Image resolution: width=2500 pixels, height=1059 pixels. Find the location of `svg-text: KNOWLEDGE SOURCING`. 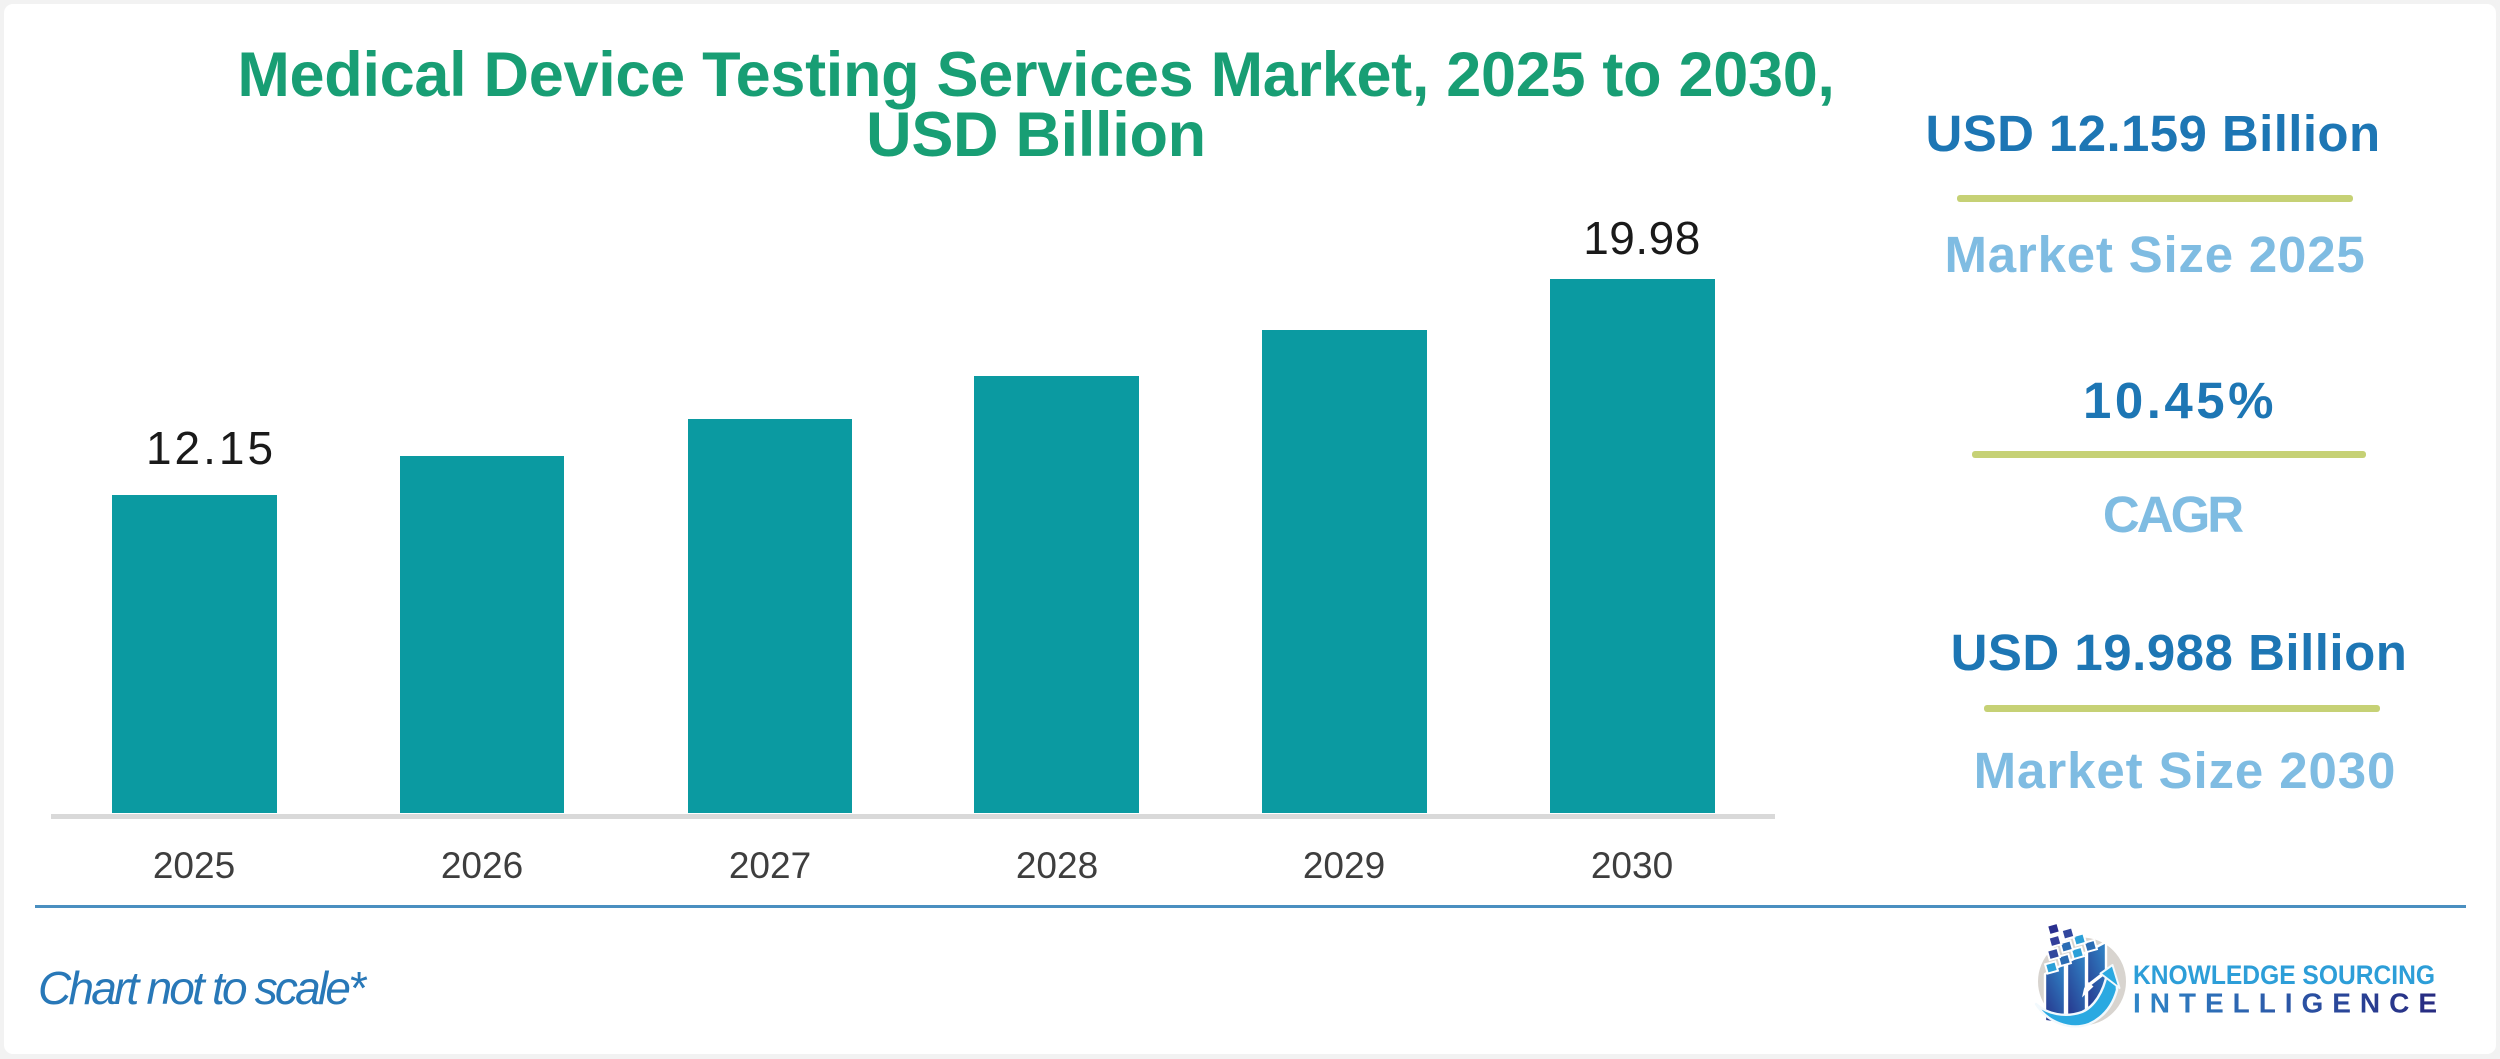

svg-text: KNOWLEDGE SOURCING is located at coordinates (2284, 975).